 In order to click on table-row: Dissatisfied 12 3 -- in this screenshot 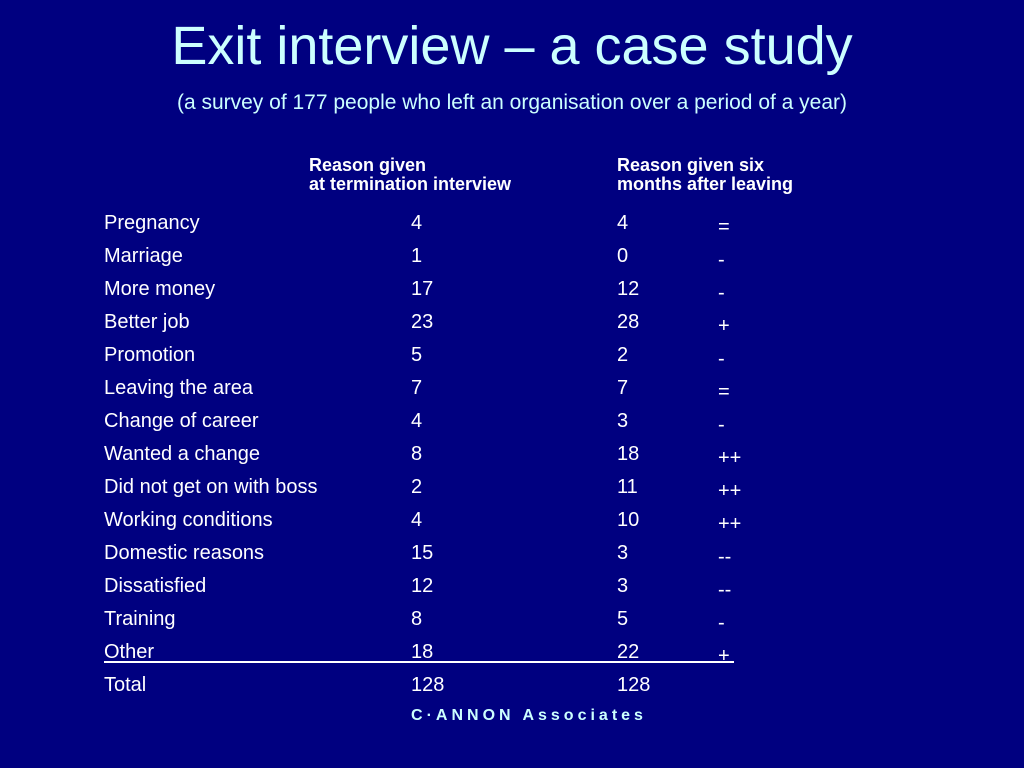, I will do `click(512, 586)`.